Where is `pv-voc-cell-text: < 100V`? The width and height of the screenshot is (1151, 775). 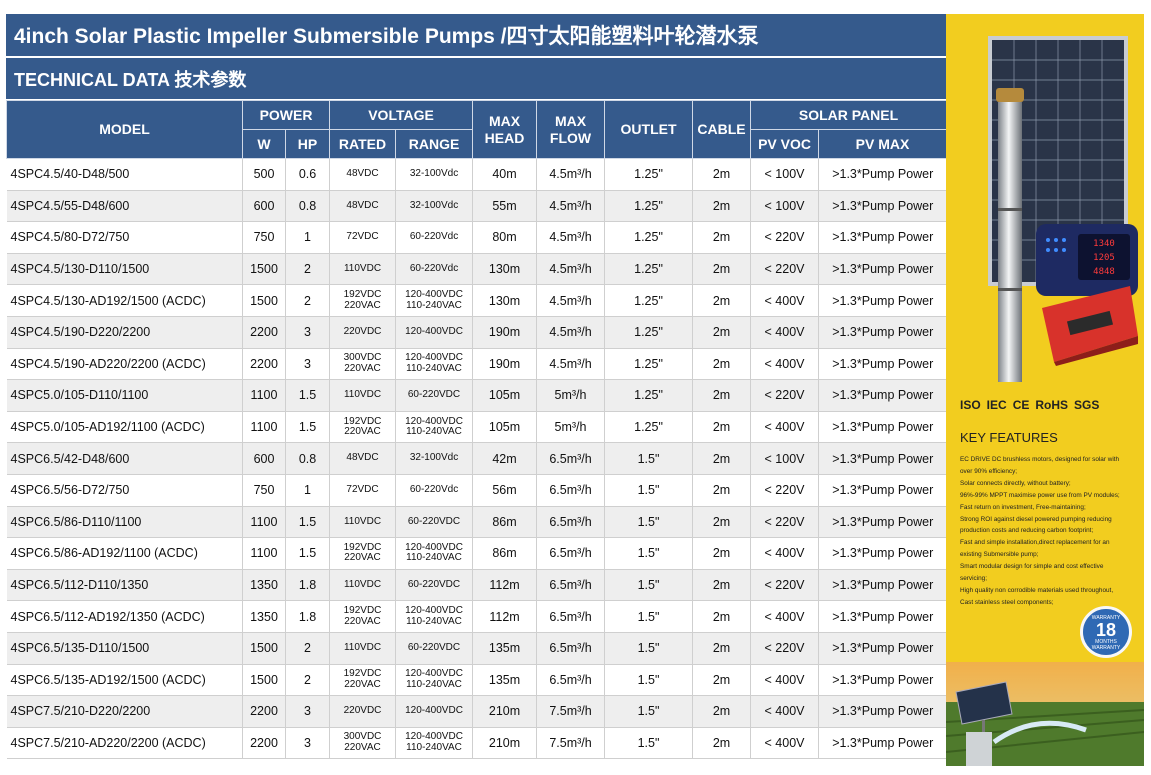 pv-voc-cell-text: < 100V is located at coordinates (784, 458).